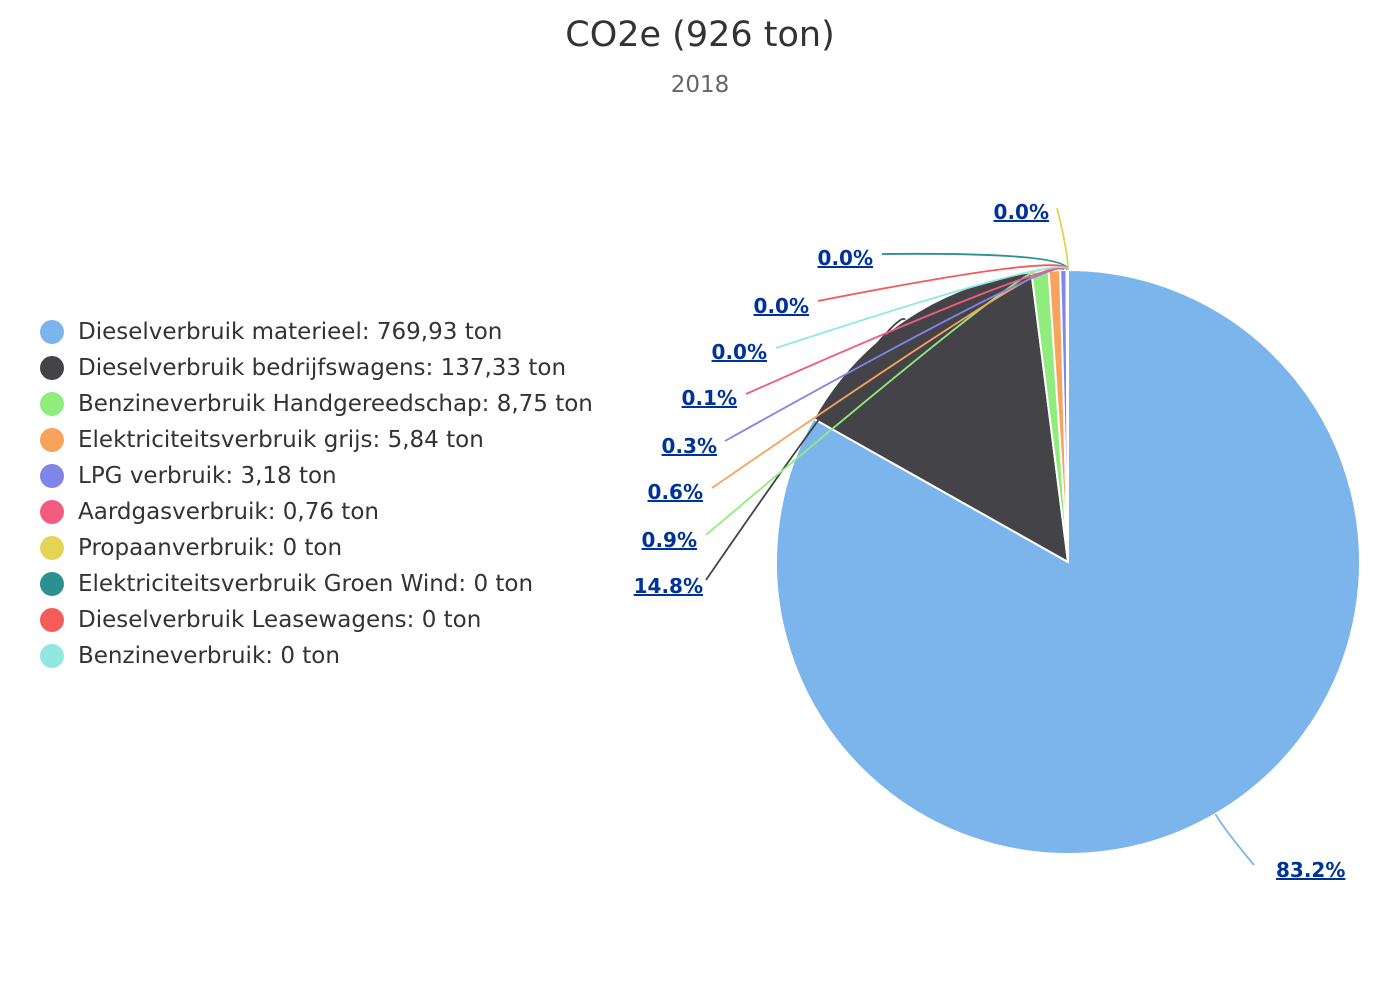 The image size is (1400, 1000). I want to click on legend-swatch-benzineverbruik-handgereedschap, so click(52, 404).